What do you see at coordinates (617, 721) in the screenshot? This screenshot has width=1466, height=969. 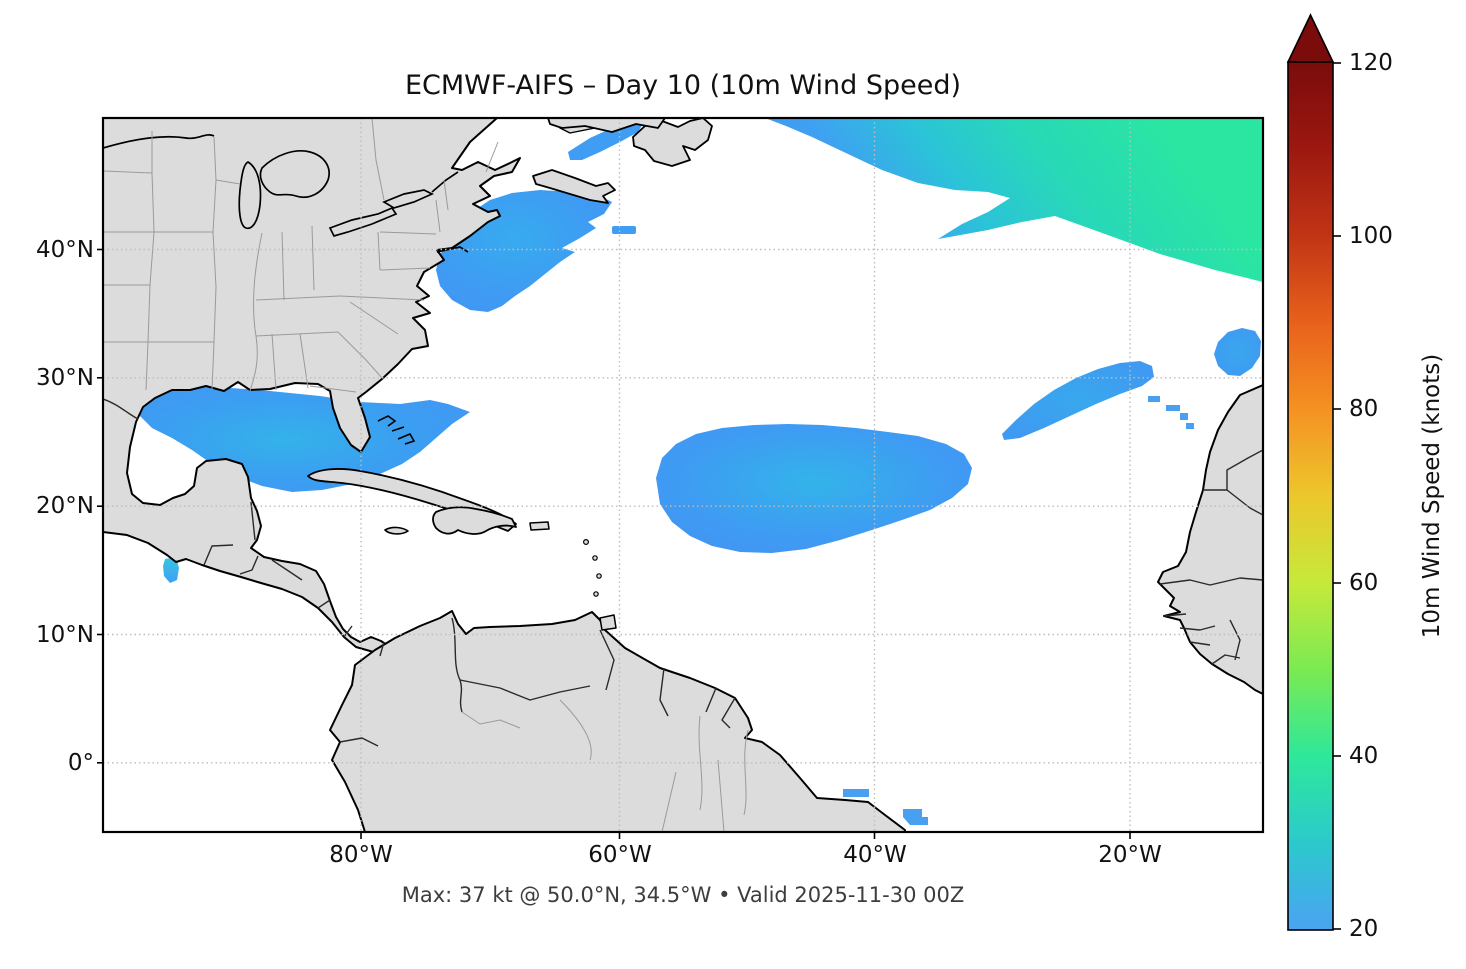 I see `land-south-america` at bounding box center [617, 721].